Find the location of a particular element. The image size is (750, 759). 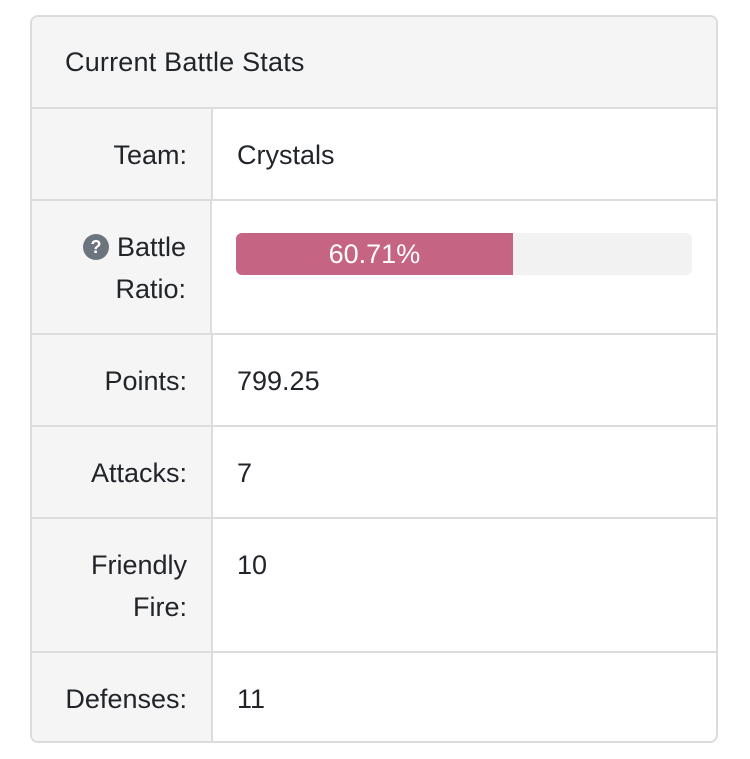

stat-value-attacks: 7 is located at coordinates (245, 473).